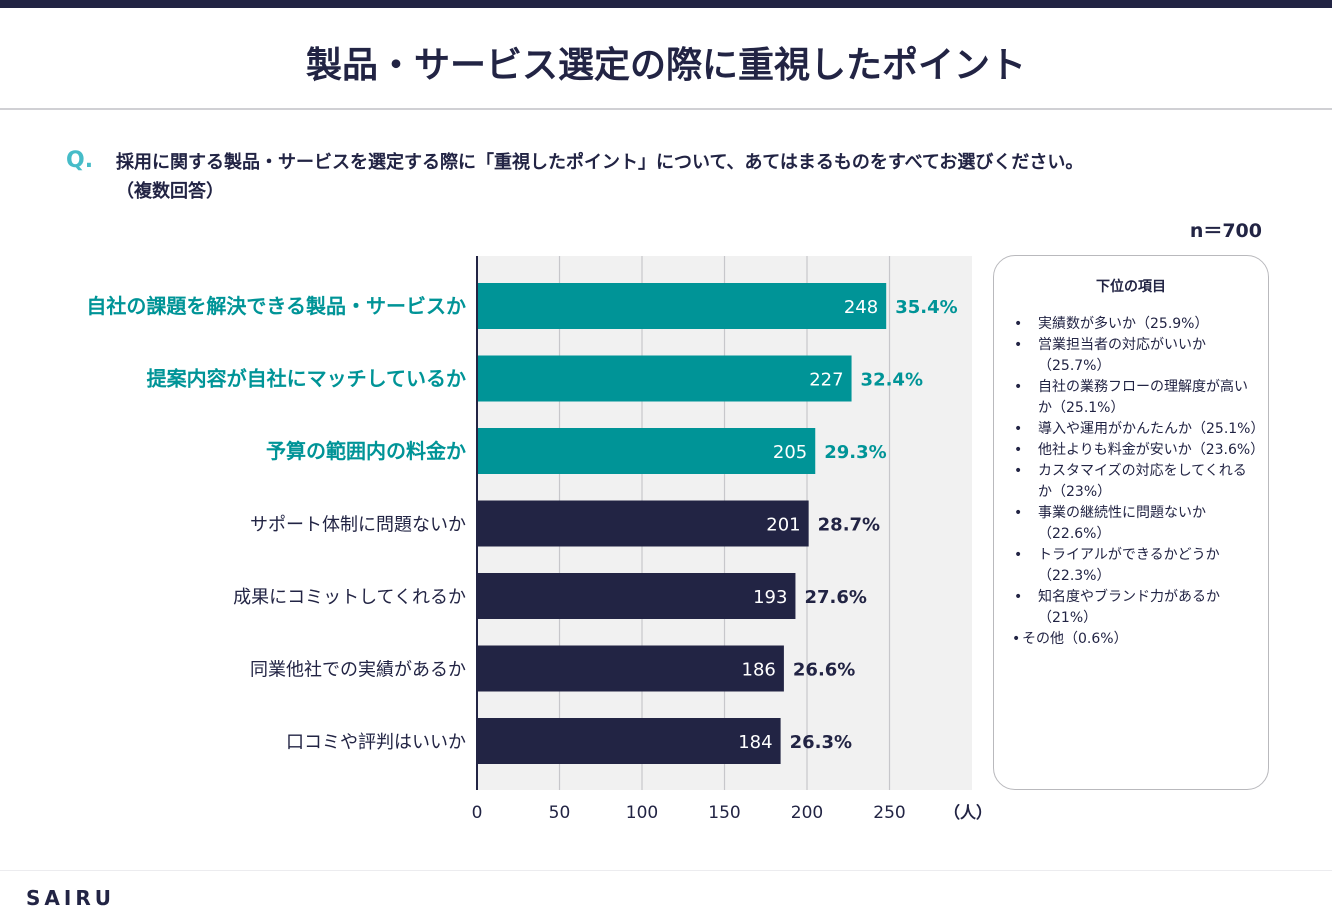 This screenshot has height=923, width=1332. What do you see at coordinates (1135, 566) in the screenshot?
I see `lower-item: トライアルができるかどうか（22.3%）` at bounding box center [1135, 566].